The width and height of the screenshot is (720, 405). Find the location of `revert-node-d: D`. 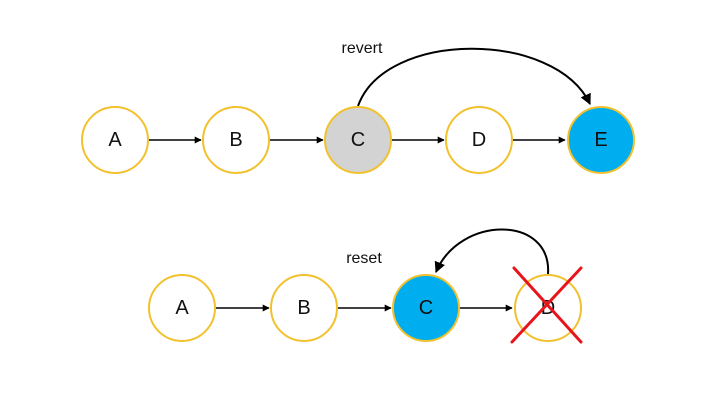

revert-node-d: D is located at coordinates (479, 140).